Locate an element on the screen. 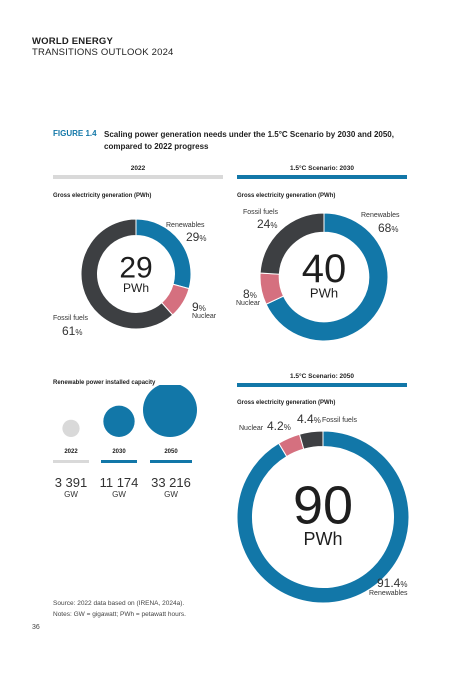 This screenshot has width=474, height=673. label-fossil-2030: Fossil fuels is located at coordinates (261, 212).